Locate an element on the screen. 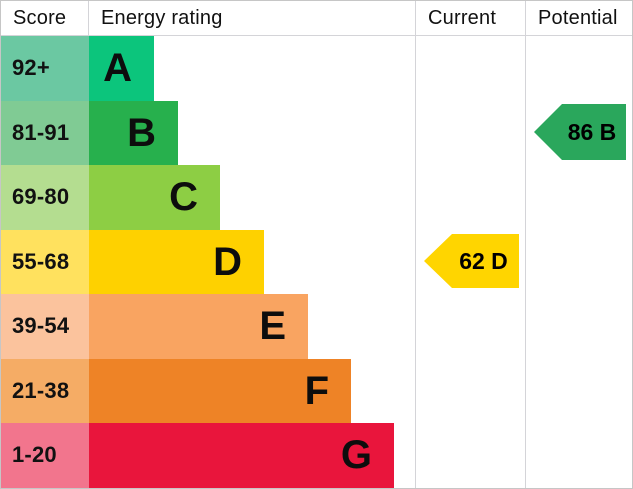 This screenshot has height=489, width=633. score-range-d: 55-68 is located at coordinates (45, 261).